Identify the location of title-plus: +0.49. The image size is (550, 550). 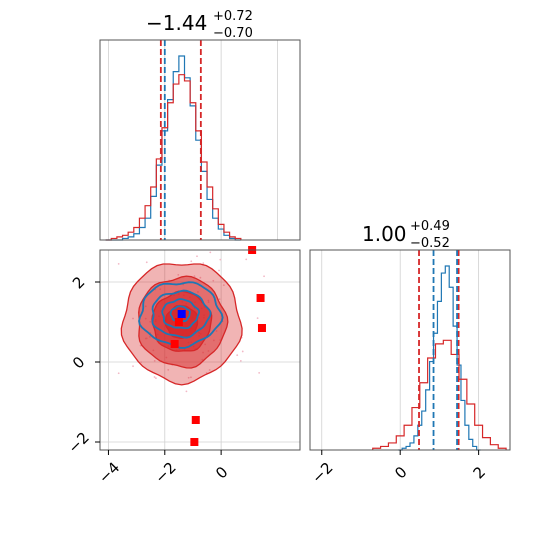
(430, 226).